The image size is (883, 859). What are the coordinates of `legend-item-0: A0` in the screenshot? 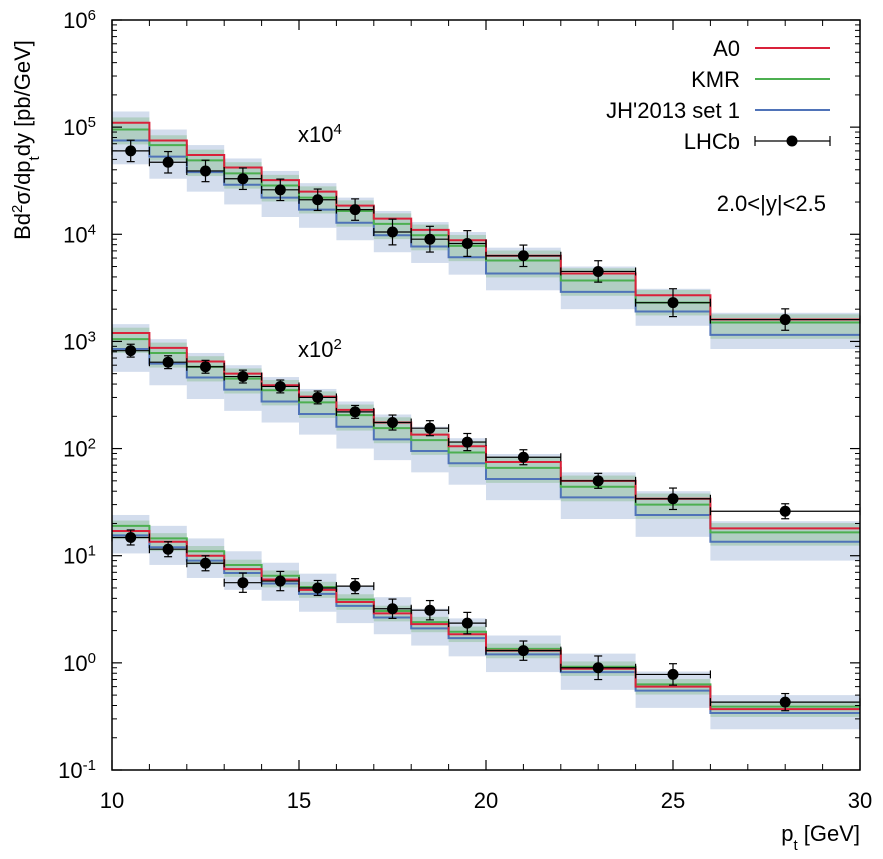 It's located at (771, 48).